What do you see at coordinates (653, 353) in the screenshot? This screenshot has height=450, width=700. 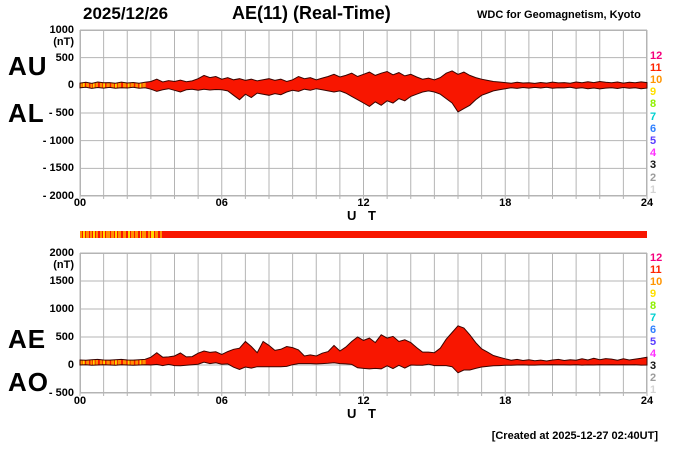 I see `station-count-bottom-4: 4` at bounding box center [653, 353].